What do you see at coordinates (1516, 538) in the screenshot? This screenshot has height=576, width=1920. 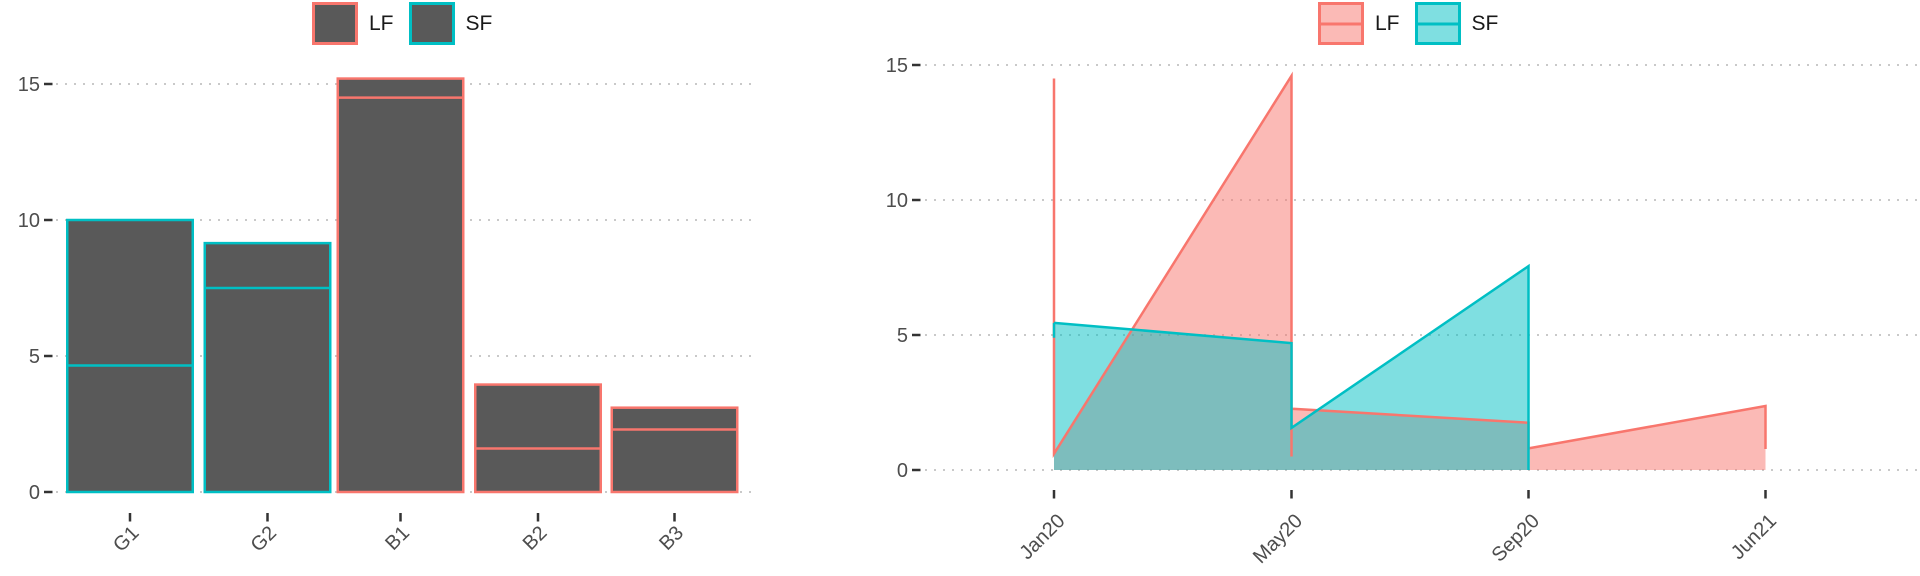 I see `x-tick-label-Sep20: Sep20` at bounding box center [1516, 538].